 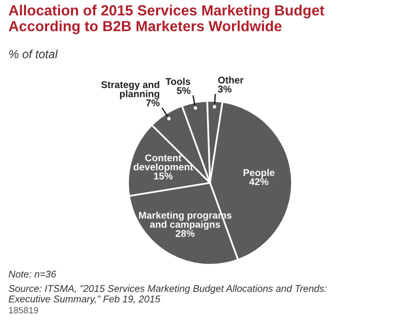 What do you see at coordinates (33, 54) in the screenshot?
I see `chart-subtitle: % of total` at bounding box center [33, 54].